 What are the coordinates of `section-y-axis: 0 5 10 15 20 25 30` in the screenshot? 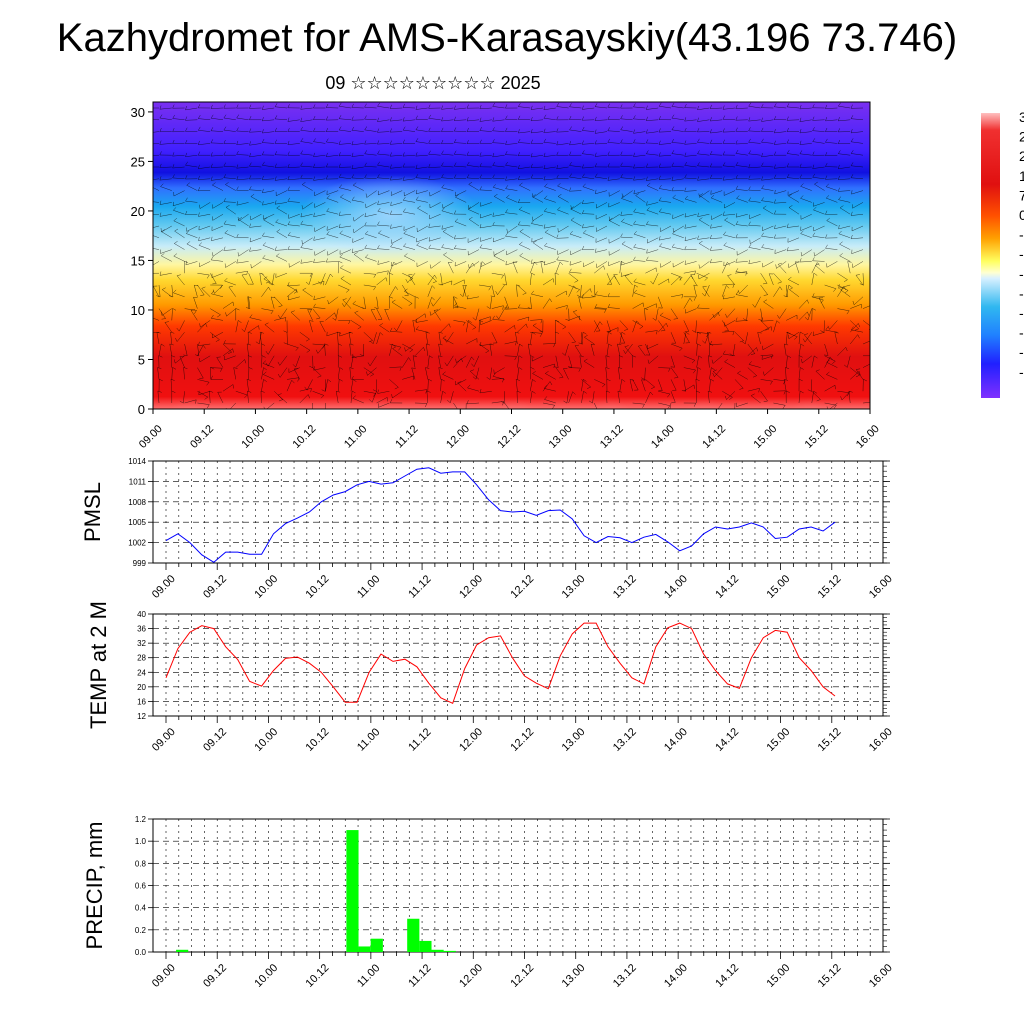 It's located at (142, 261).